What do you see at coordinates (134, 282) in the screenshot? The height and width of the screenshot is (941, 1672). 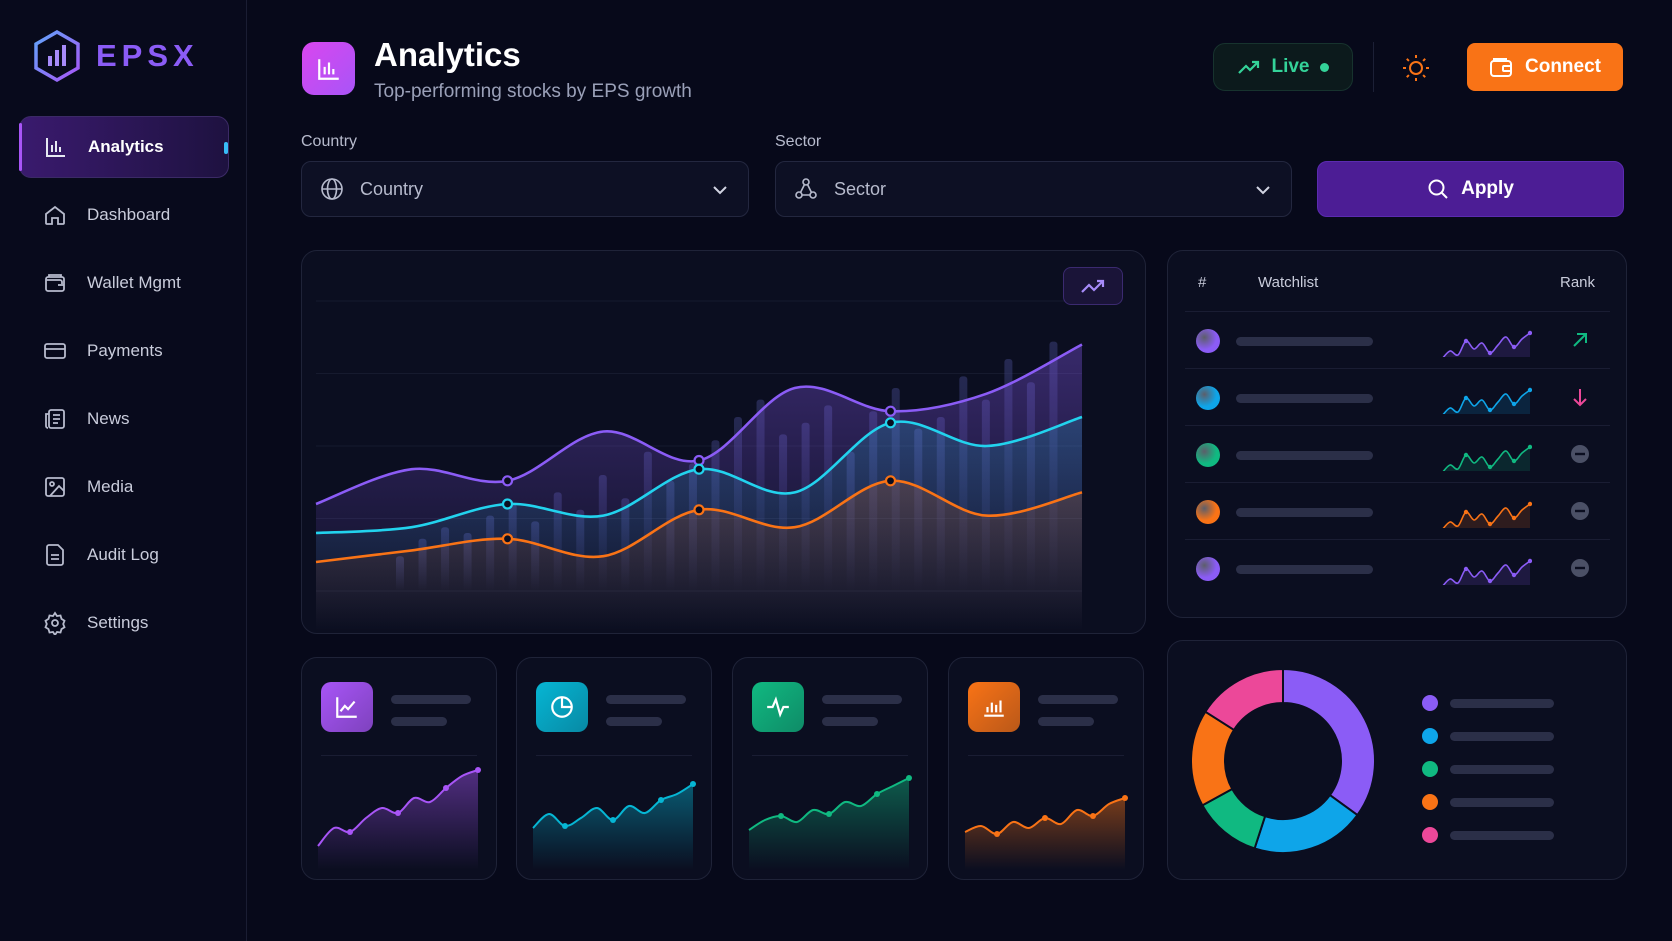 I see `sidebar-item-label: Wallet Mgmt` at bounding box center [134, 282].